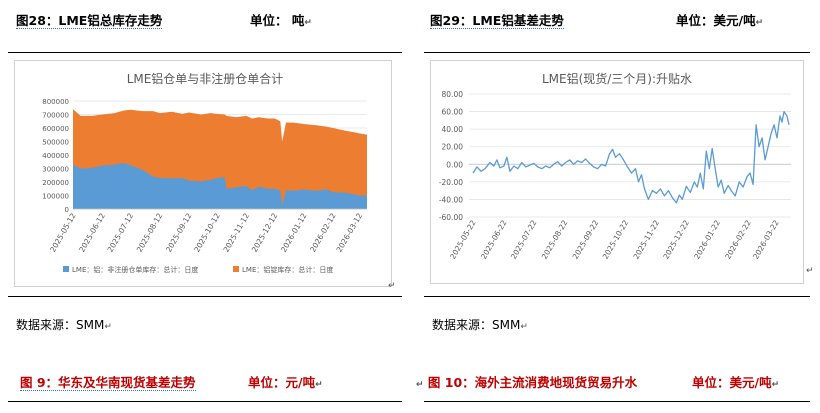 This screenshot has height=413, width=820. I want to click on top-rule-right, so click(617, 52).